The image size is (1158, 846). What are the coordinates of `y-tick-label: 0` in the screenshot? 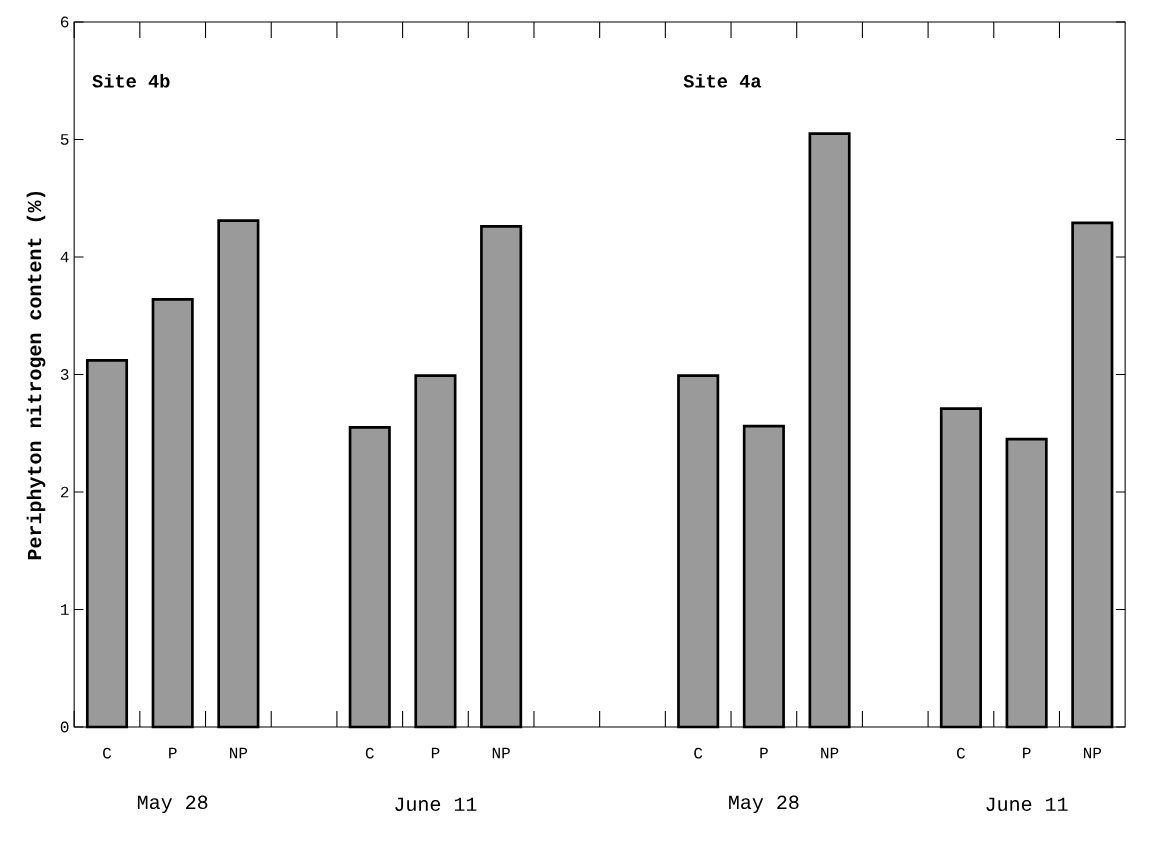 It's located at (64, 727).